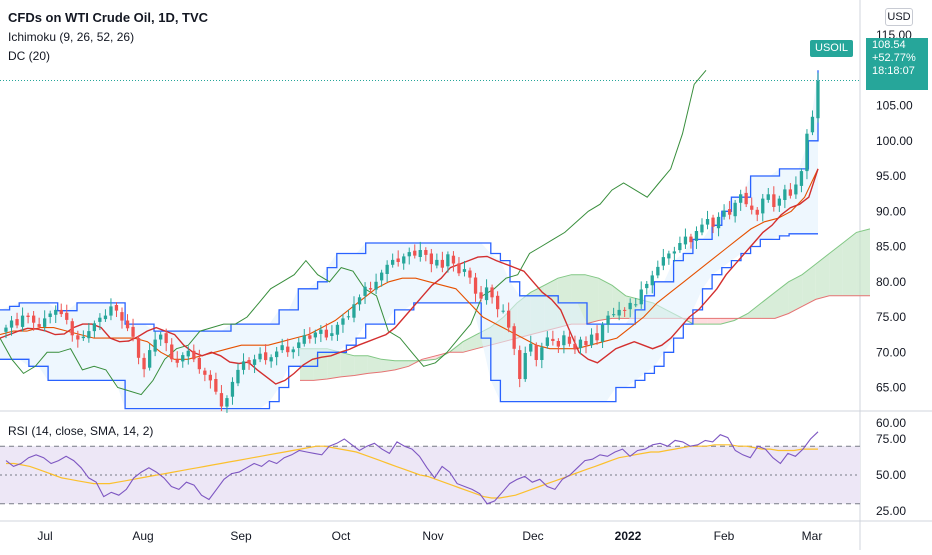  Describe the element at coordinates (81, 431) in the screenshot. I see `rsi-legend: RSI (14, close, SMA, 14, 2)` at that location.